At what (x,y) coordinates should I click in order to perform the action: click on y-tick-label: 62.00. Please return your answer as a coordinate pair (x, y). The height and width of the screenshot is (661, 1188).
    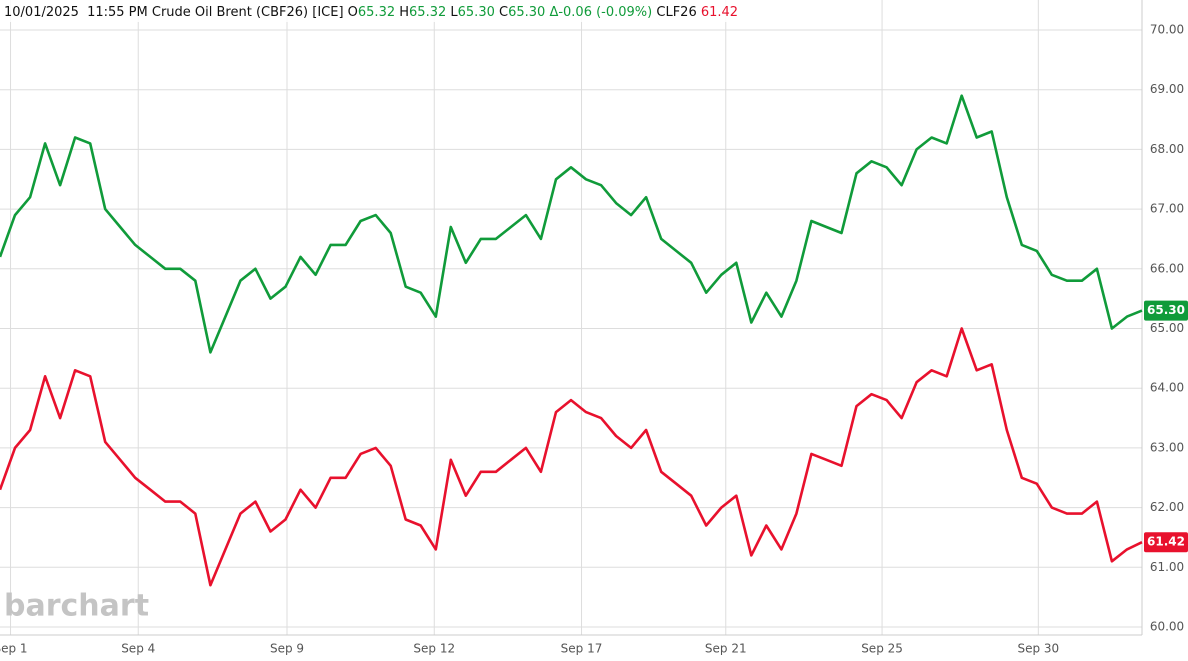
    Looking at the image, I should click on (1167, 507).